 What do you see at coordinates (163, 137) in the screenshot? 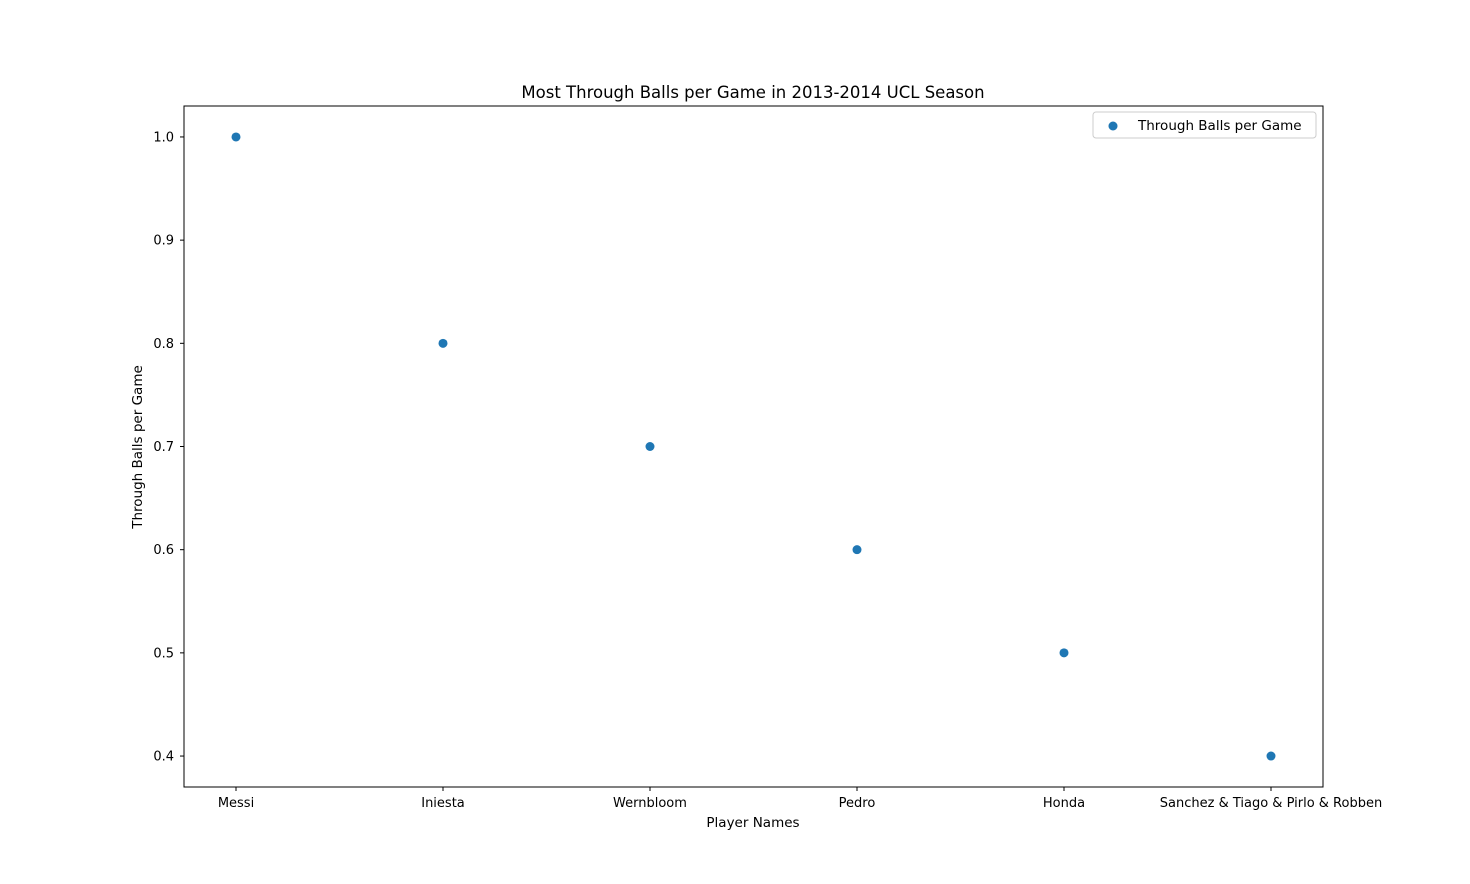
I see `y-tick-label: 1.0` at bounding box center [163, 137].